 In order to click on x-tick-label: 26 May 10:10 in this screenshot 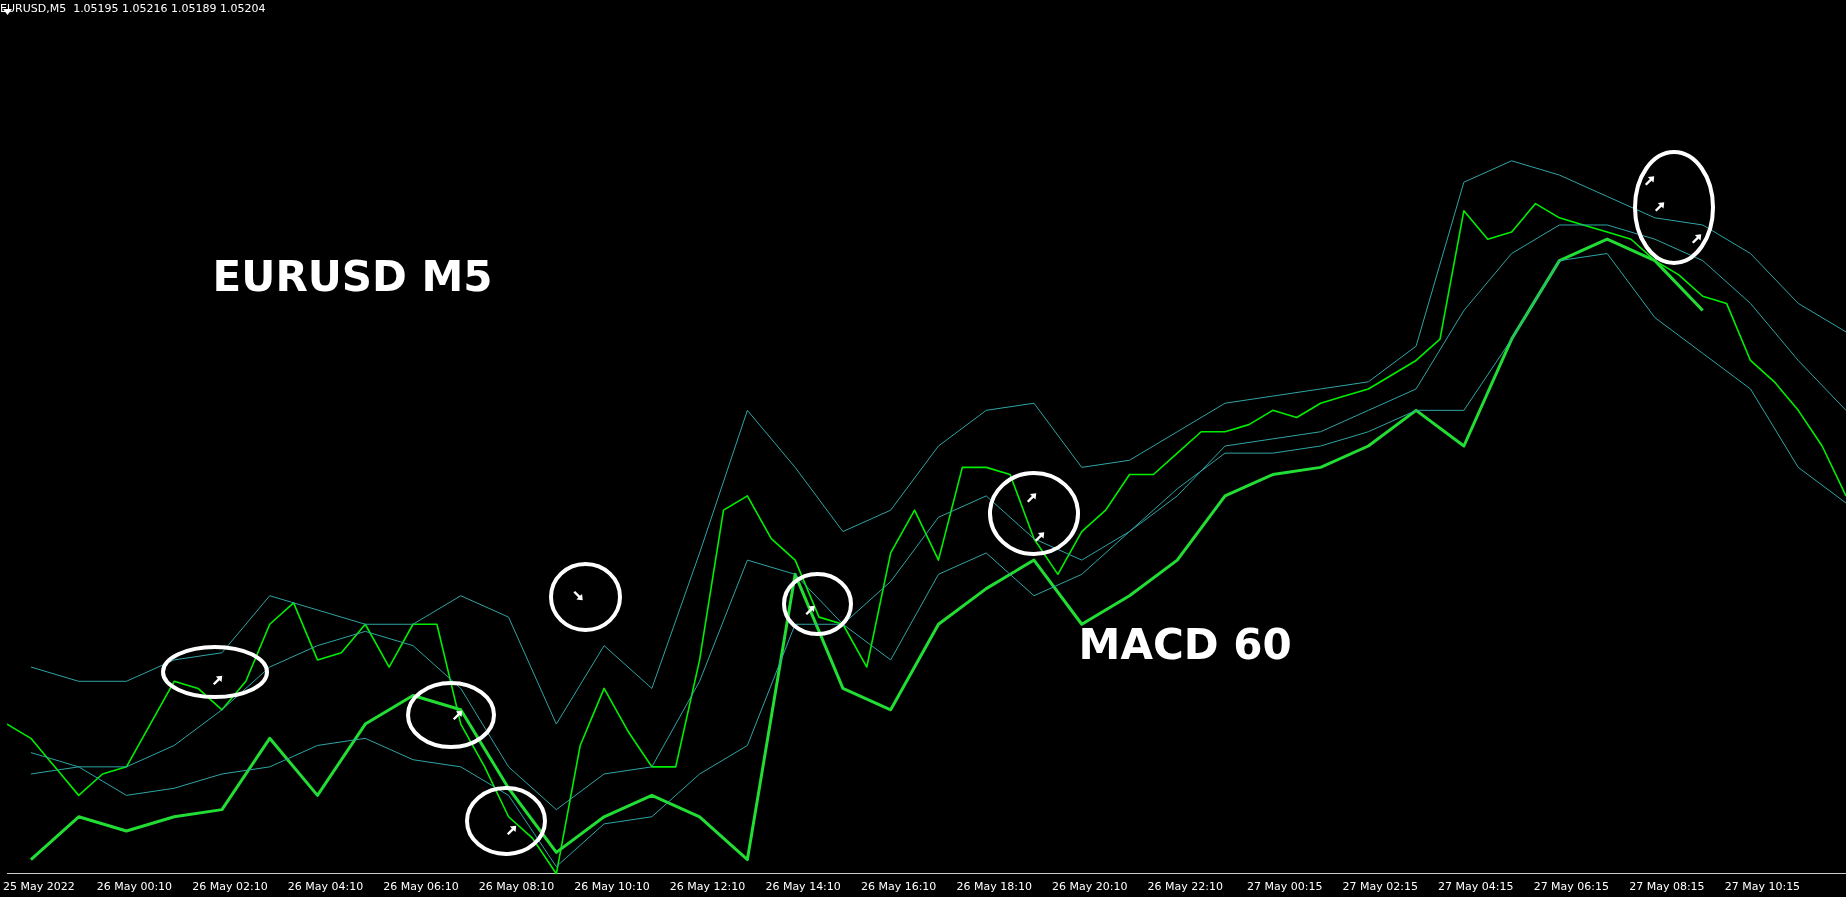, I will do `click(612, 887)`.